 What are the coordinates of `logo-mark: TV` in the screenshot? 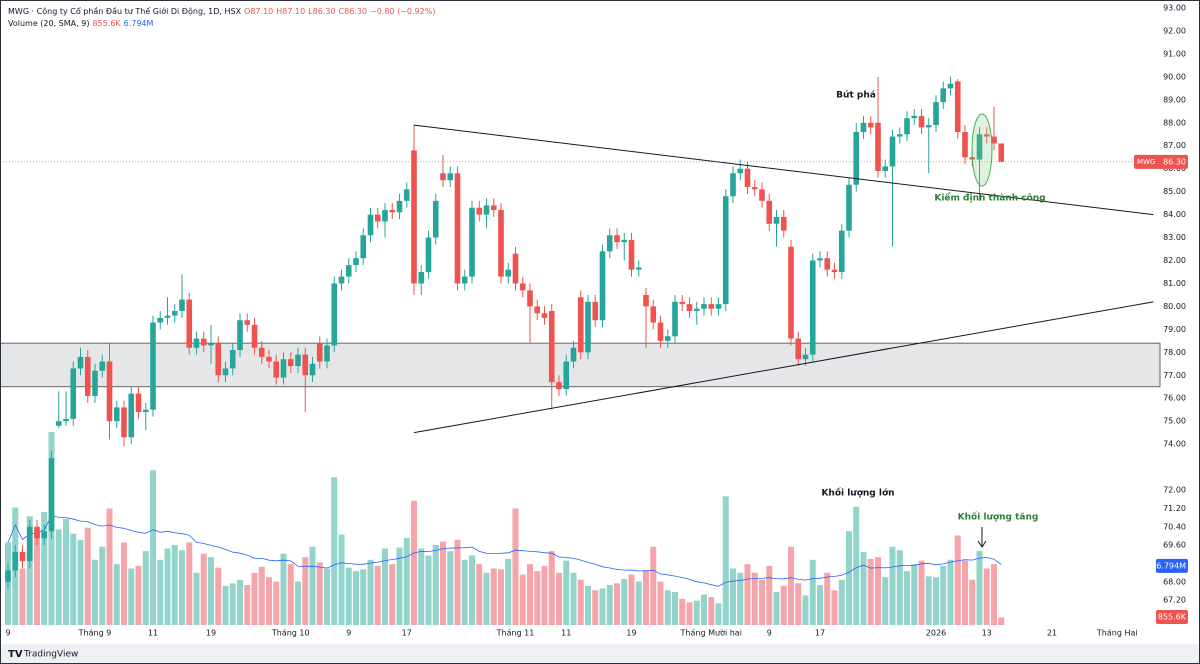 It's located at (15, 654).